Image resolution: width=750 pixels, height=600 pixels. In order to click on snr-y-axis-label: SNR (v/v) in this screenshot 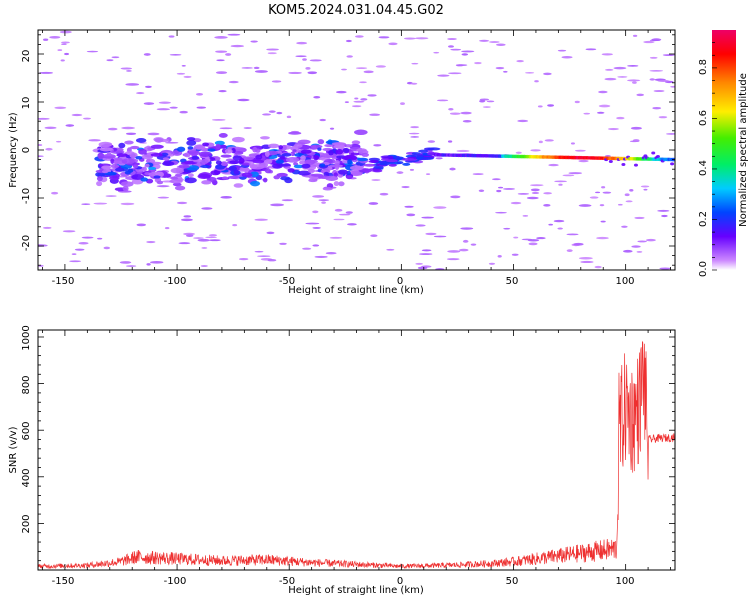, I will do `click(13, 449)`.